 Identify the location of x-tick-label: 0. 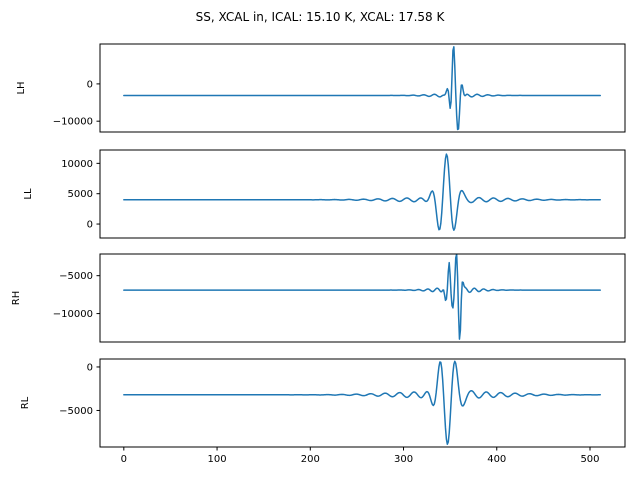
(124, 459).